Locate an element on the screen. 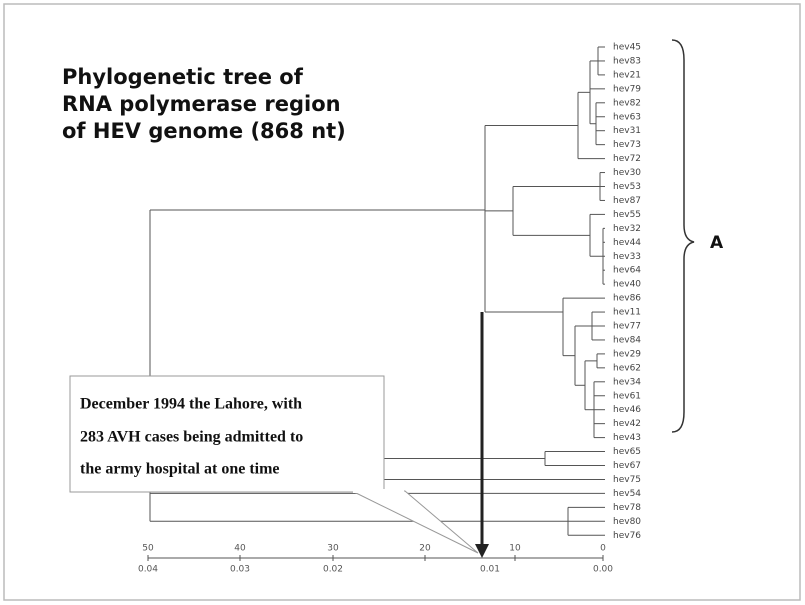 The image size is (805, 605). leaf-label: hev46 is located at coordinates (627, 410).